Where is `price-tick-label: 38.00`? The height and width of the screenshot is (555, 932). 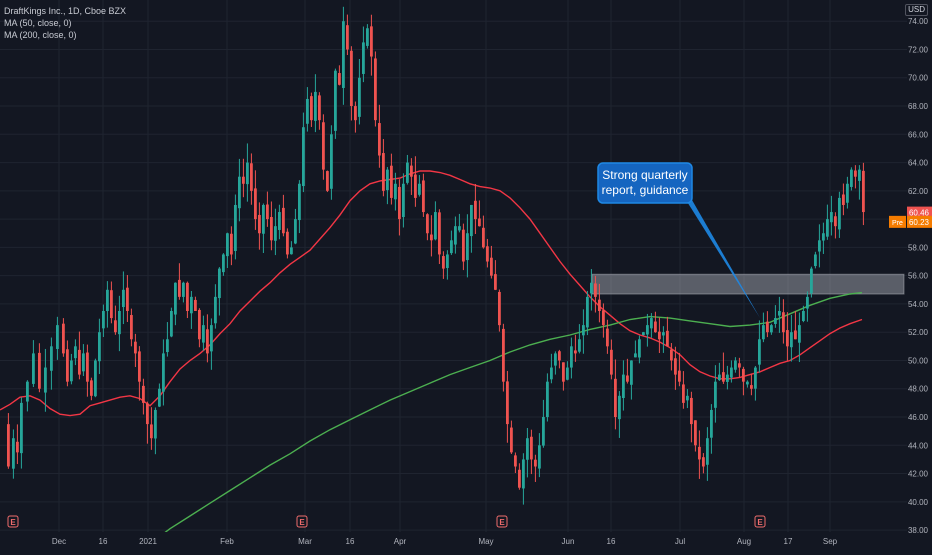 price-tick-label: 38.00 is located at coordinates (918, 530).